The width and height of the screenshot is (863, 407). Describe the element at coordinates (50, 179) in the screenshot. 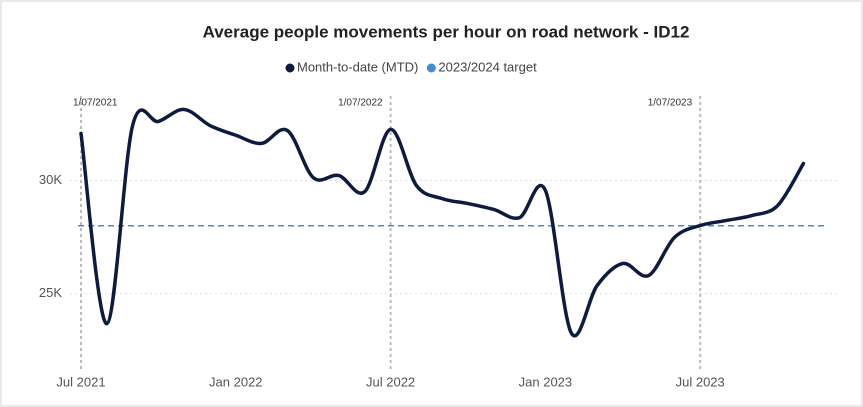

I see `y-tick-label: 30K` at that location.